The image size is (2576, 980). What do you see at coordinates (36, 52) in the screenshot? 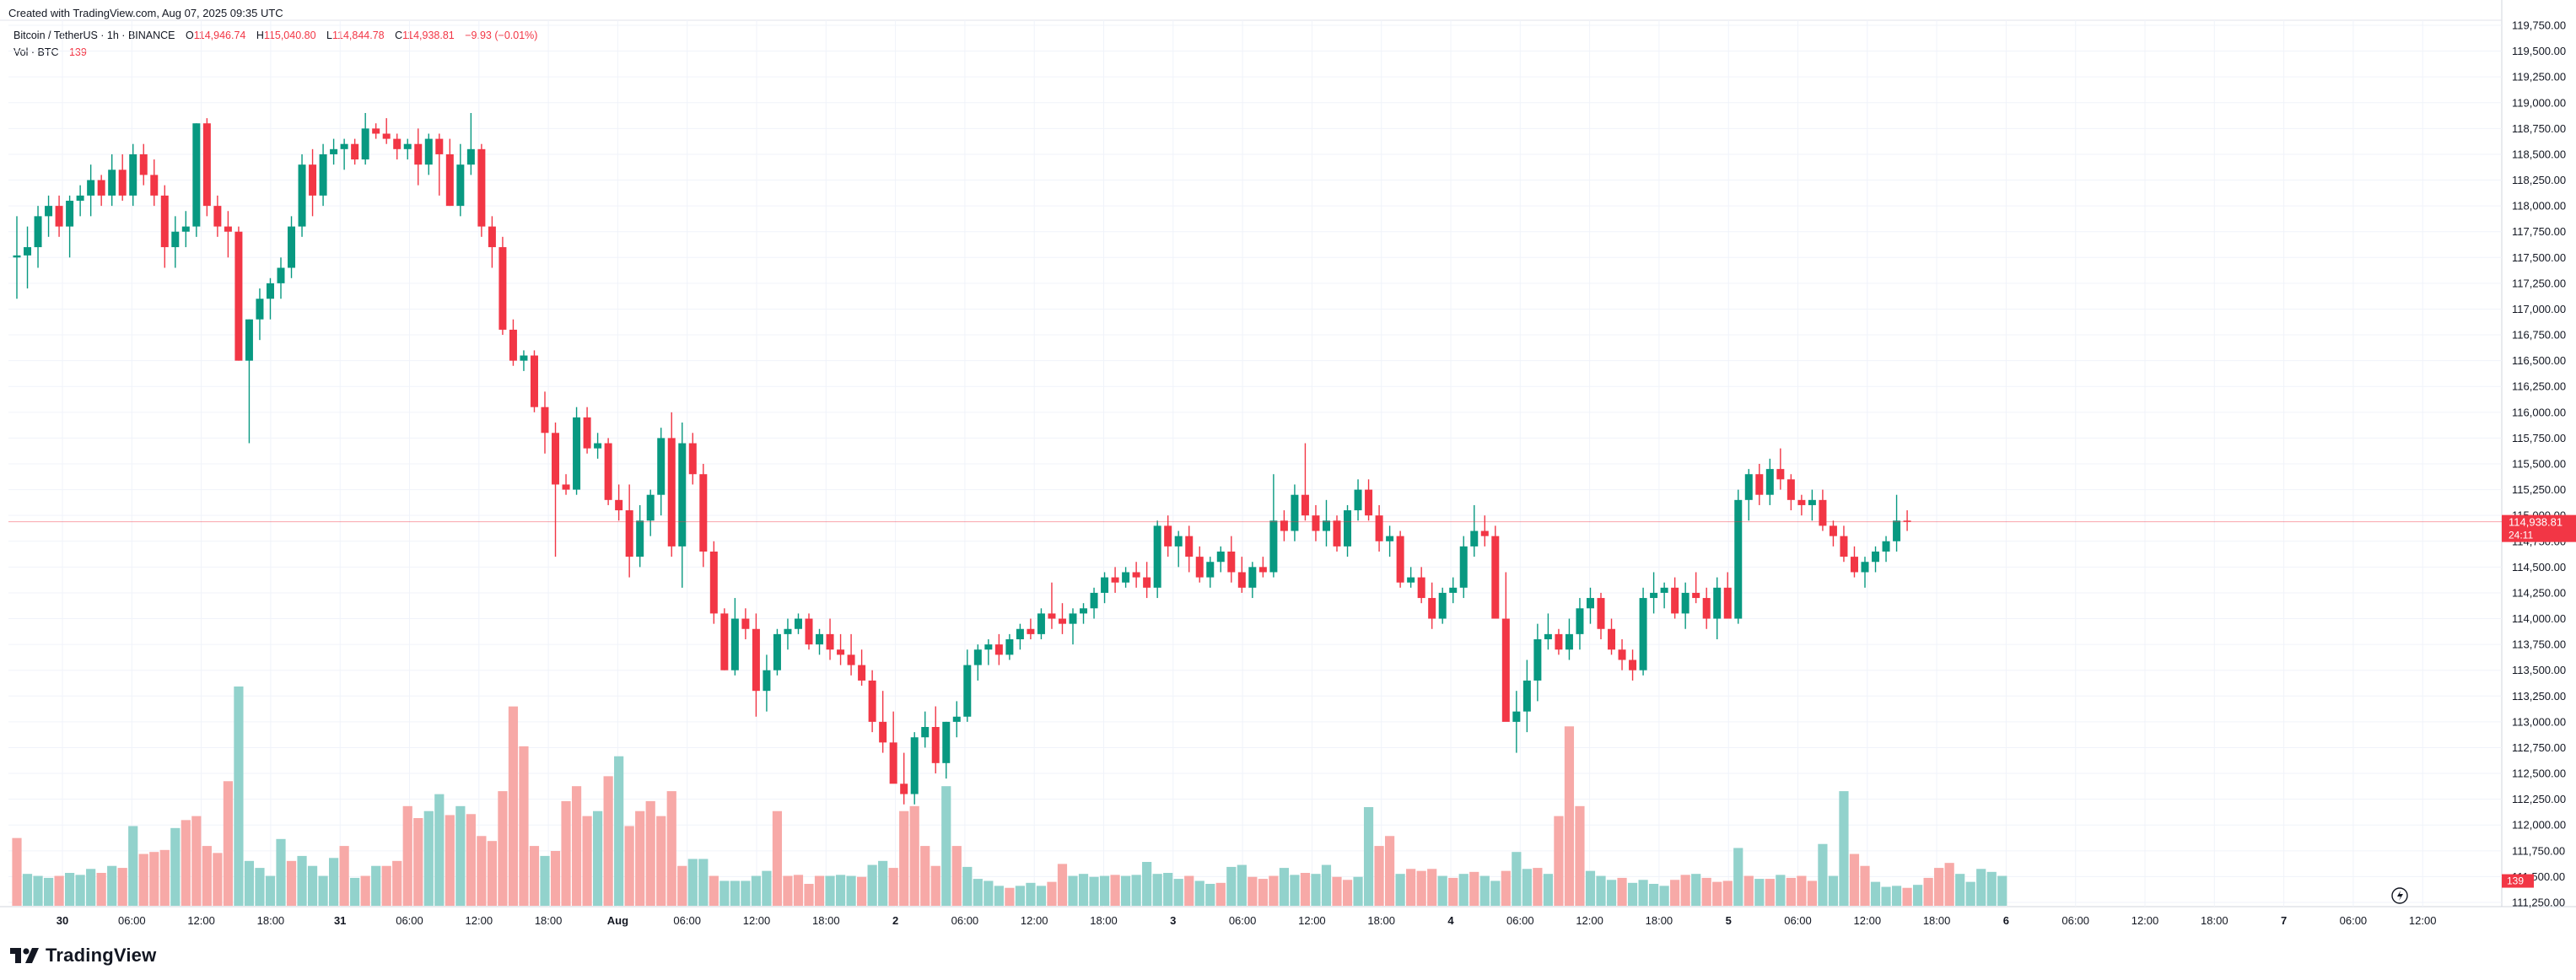
I see `volume-label: Vol · BTC` at bounding box center [36, 52].